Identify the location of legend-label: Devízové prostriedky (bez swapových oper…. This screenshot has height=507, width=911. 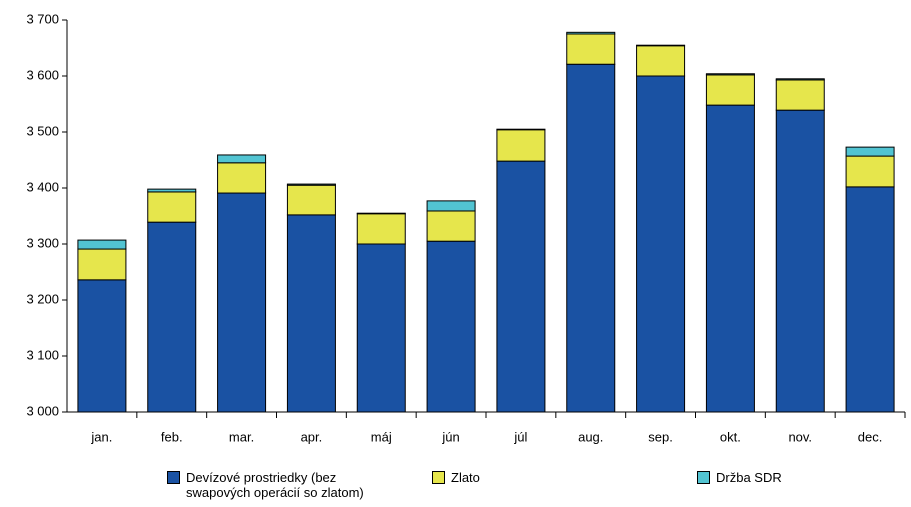
(275, 485).